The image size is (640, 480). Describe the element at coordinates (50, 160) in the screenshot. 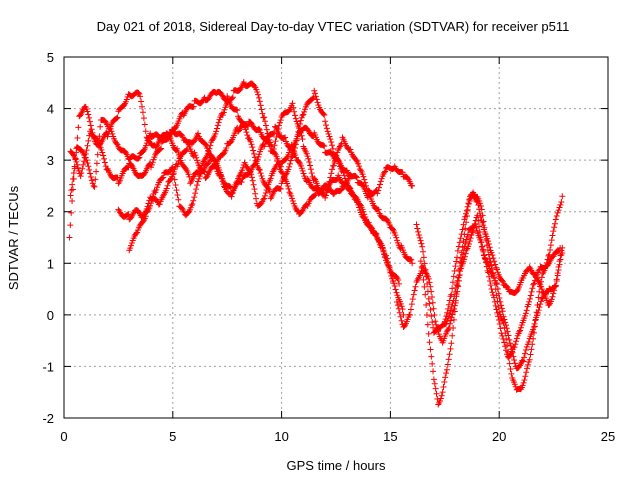

I see `y-tick-label: 3` at that location.